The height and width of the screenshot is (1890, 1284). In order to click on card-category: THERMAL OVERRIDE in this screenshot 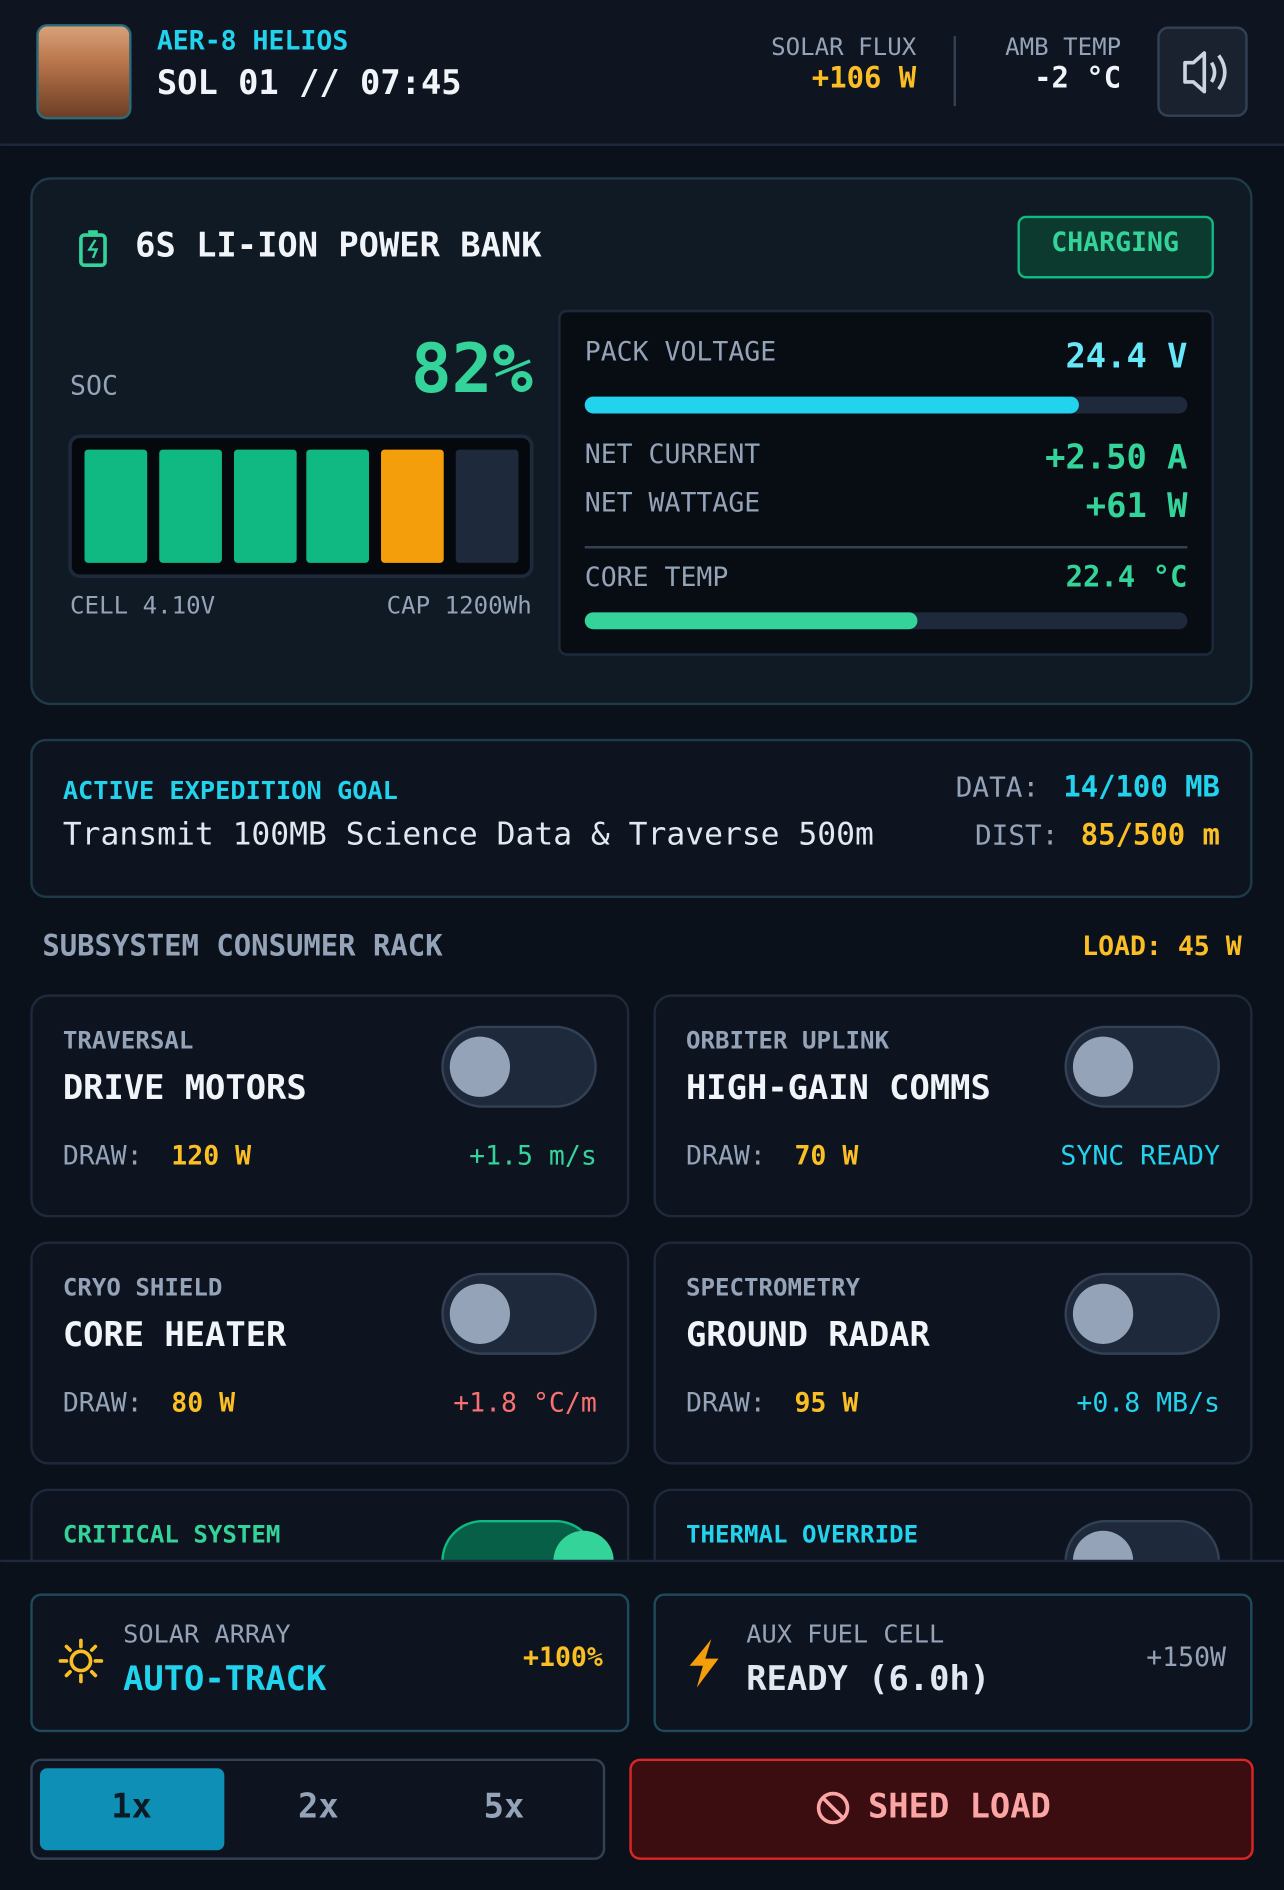, I will do `click(802, 1535)`.